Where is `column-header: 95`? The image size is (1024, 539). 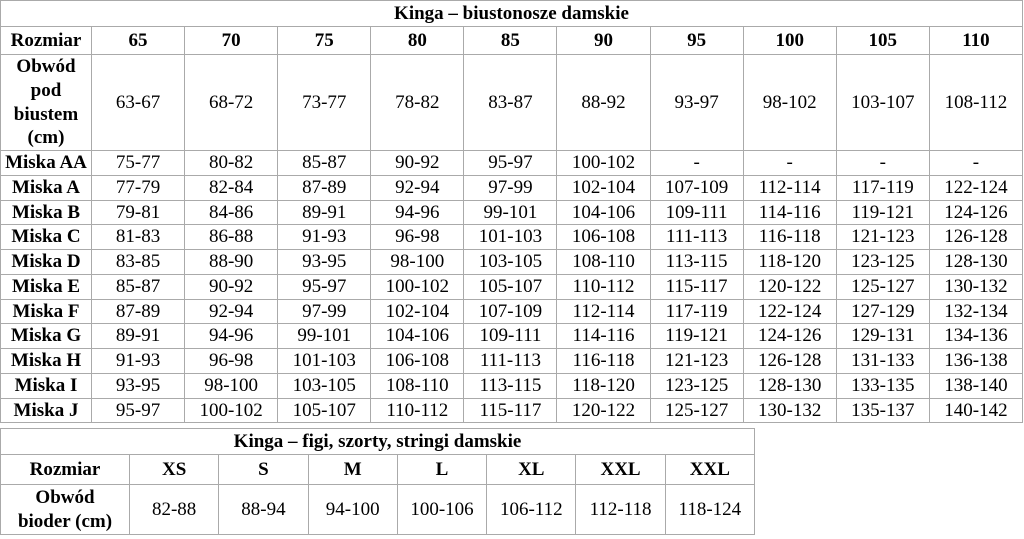 column-header: 95 is located at coordinates (696, 40).